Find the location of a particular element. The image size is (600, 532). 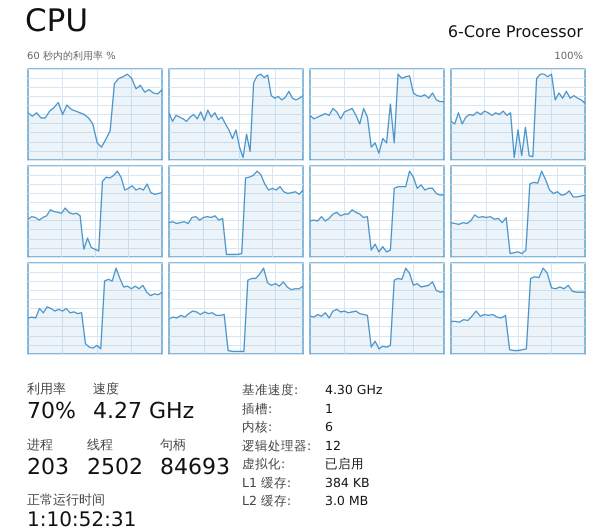

text: 逻辑处理器: is located at coordinates (277, 445).